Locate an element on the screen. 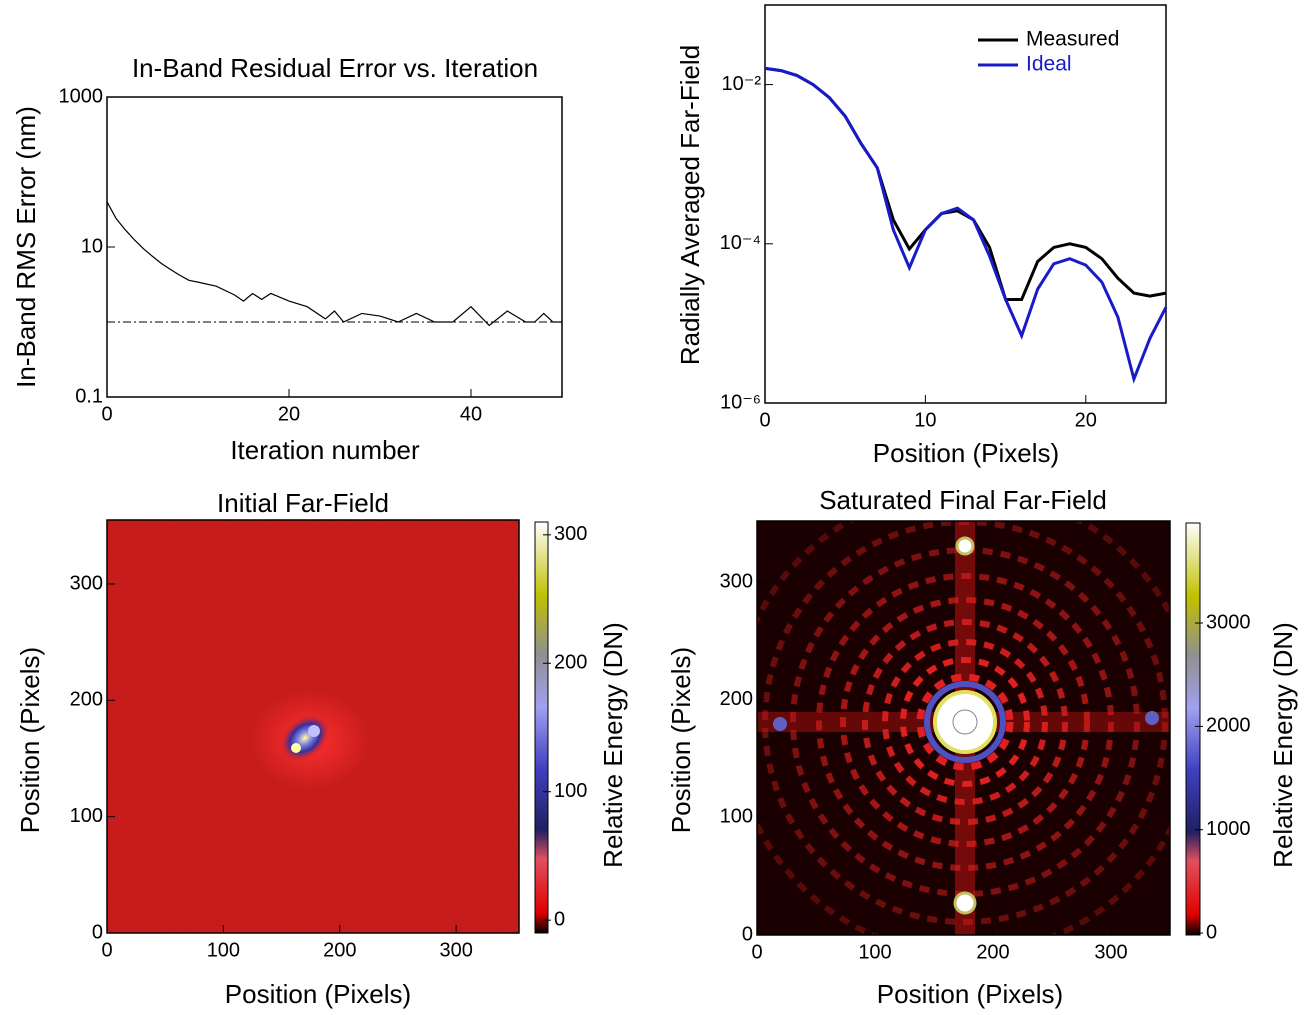 This screenshot has height=1015, width=1312. chart-title: Saturated Final Far-Field is located at coordinates (963, 500).